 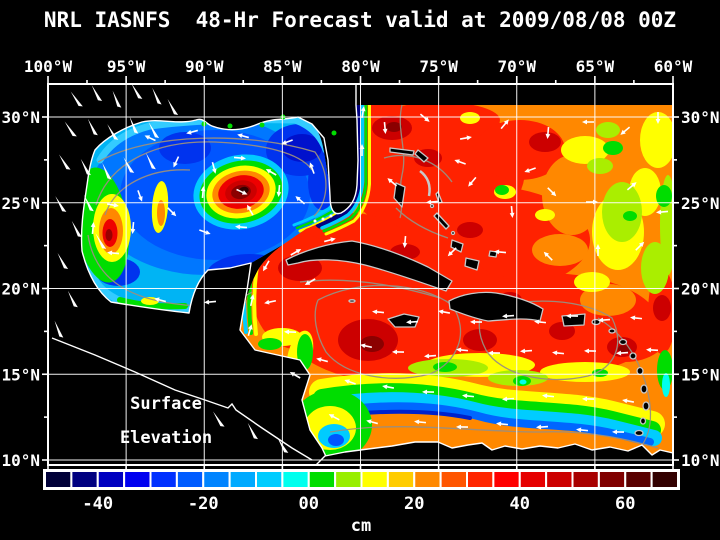 What do you see at coordinates (625, 504) in the screenshot?
I see `colorbar-tick-label: 60` at bounding box center [625, 504].